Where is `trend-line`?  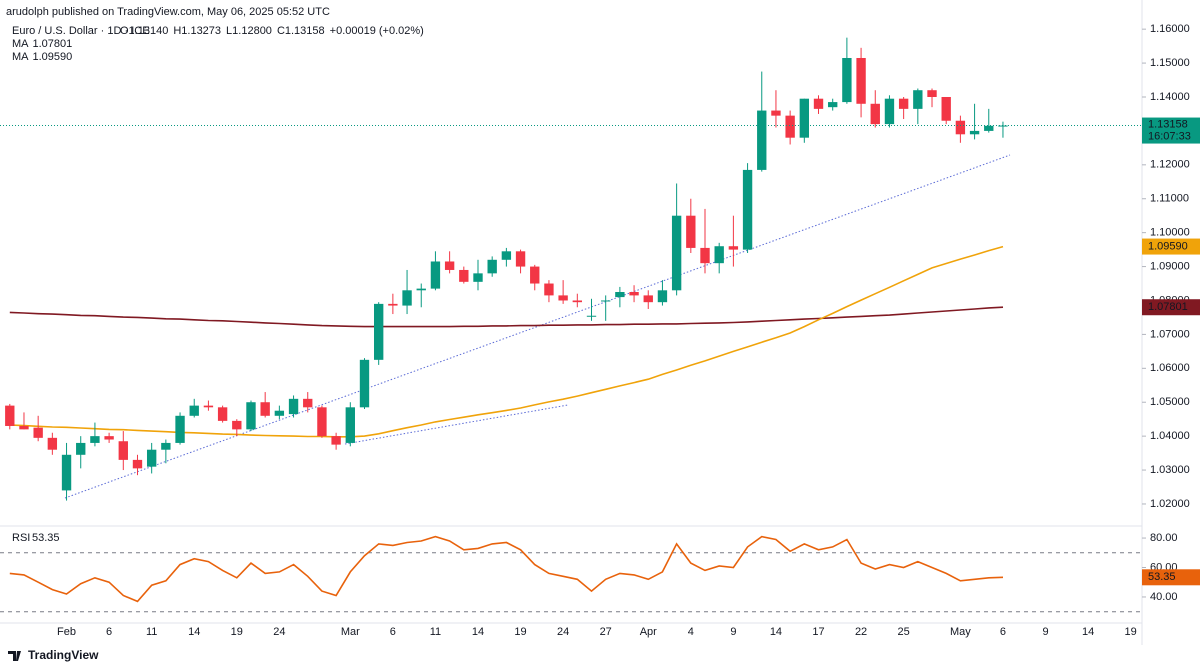
trend-line is located at coordinates (456, 424).